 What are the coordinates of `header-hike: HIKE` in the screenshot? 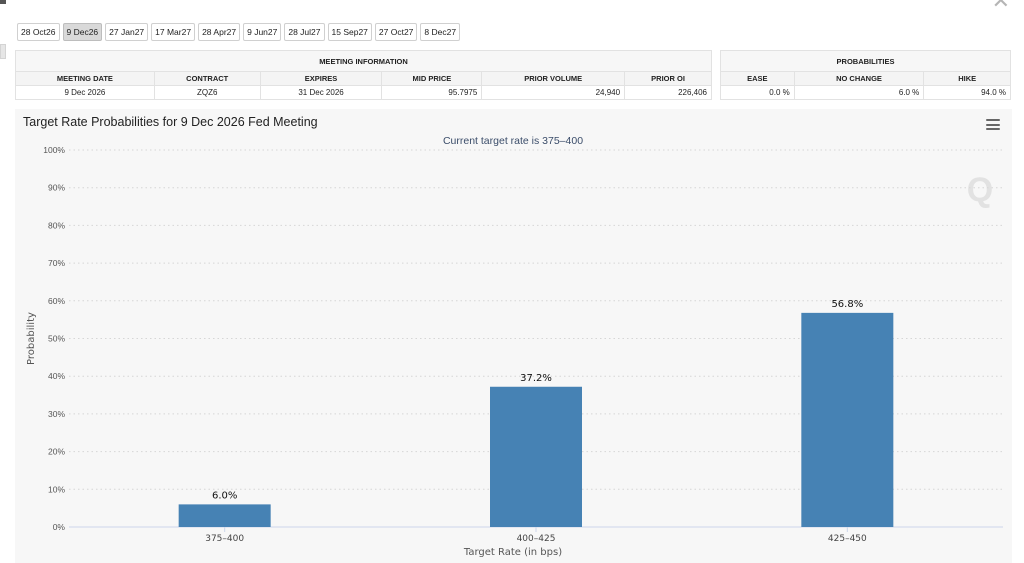 It's located at (967, 78).